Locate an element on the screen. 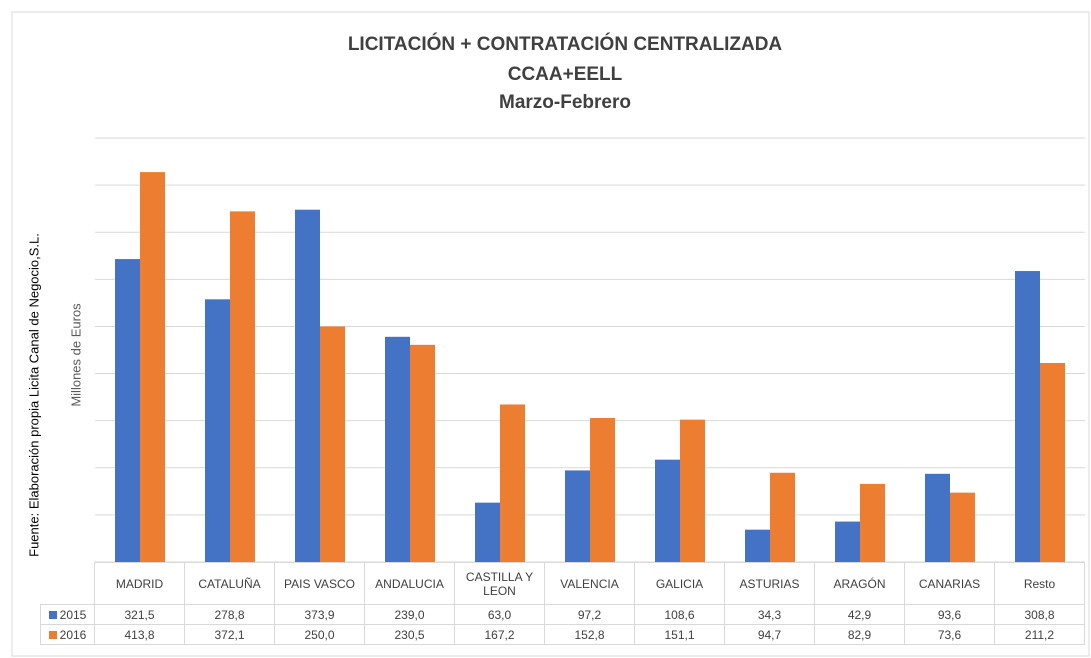 This screenshot has width=1091, height=658. x-tick-label: GALICIA is located at coordinates (680, 583).